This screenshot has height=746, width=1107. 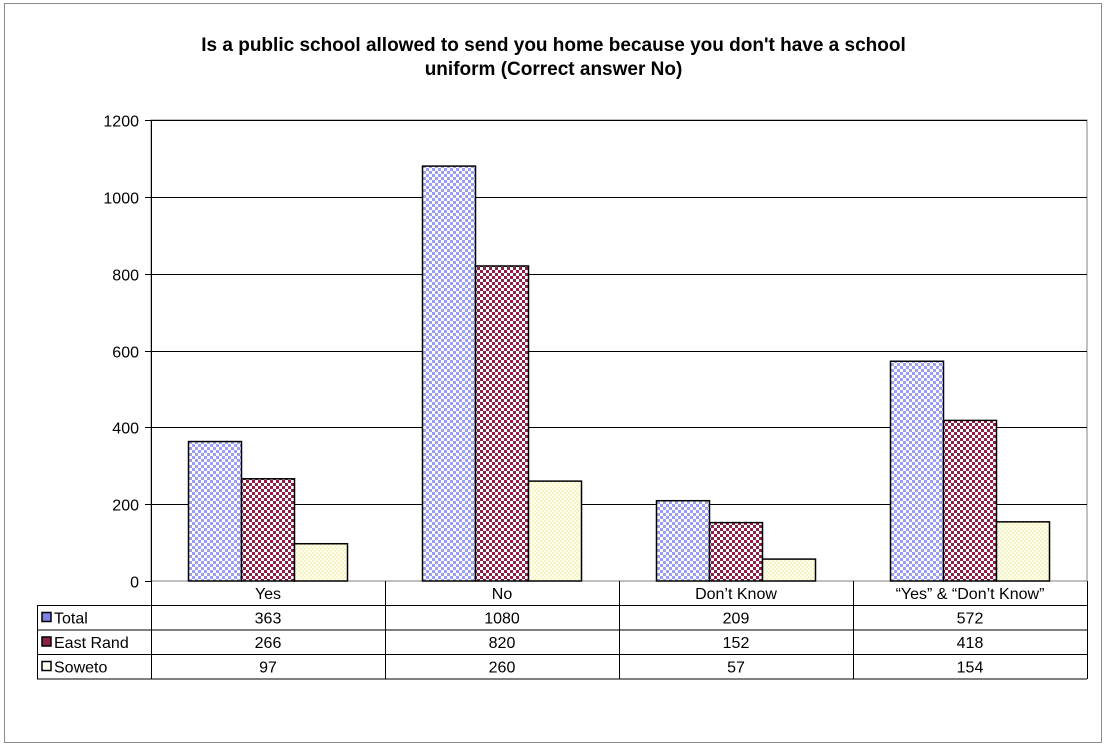 I want to click on data-value: 363, so click(x=268, y=619).